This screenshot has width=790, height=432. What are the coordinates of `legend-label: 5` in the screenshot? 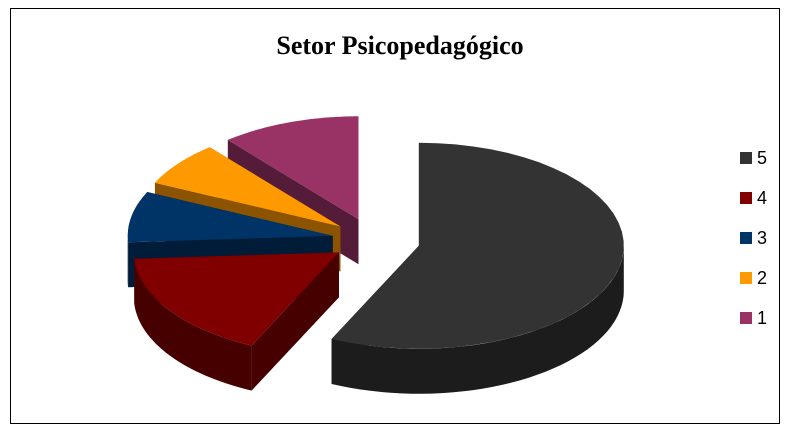 It's located at (762, 158).